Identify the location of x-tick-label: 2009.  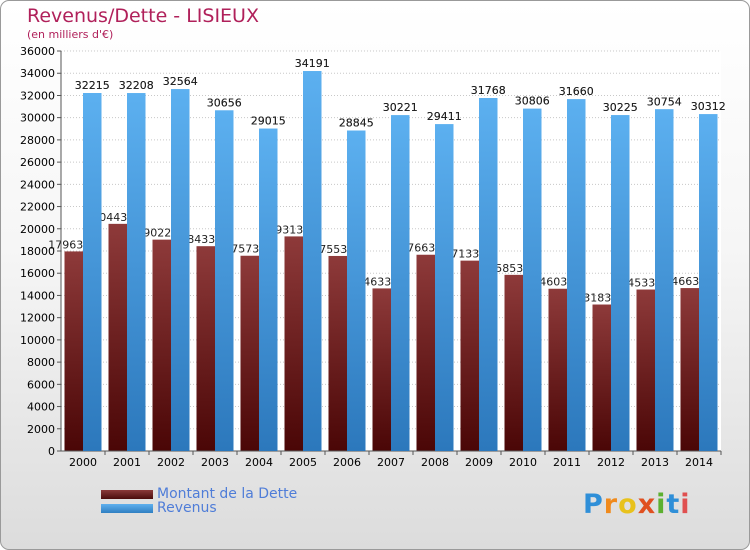
(479, 462).